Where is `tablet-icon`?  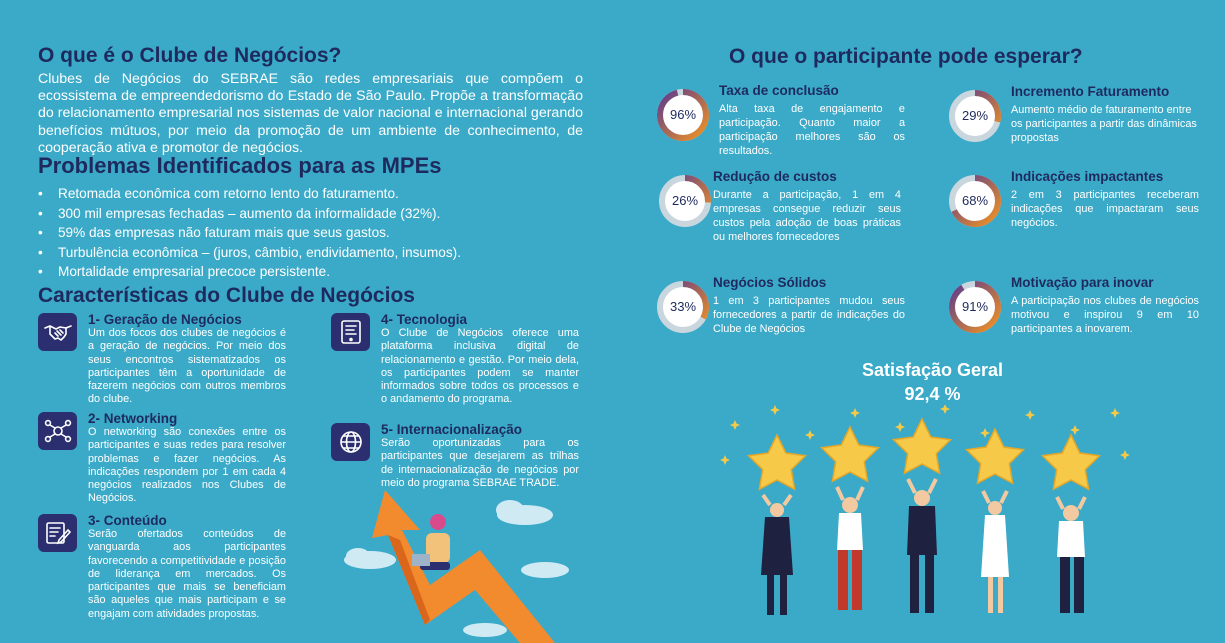
tablet-icon is located at coordinates (350, 332).